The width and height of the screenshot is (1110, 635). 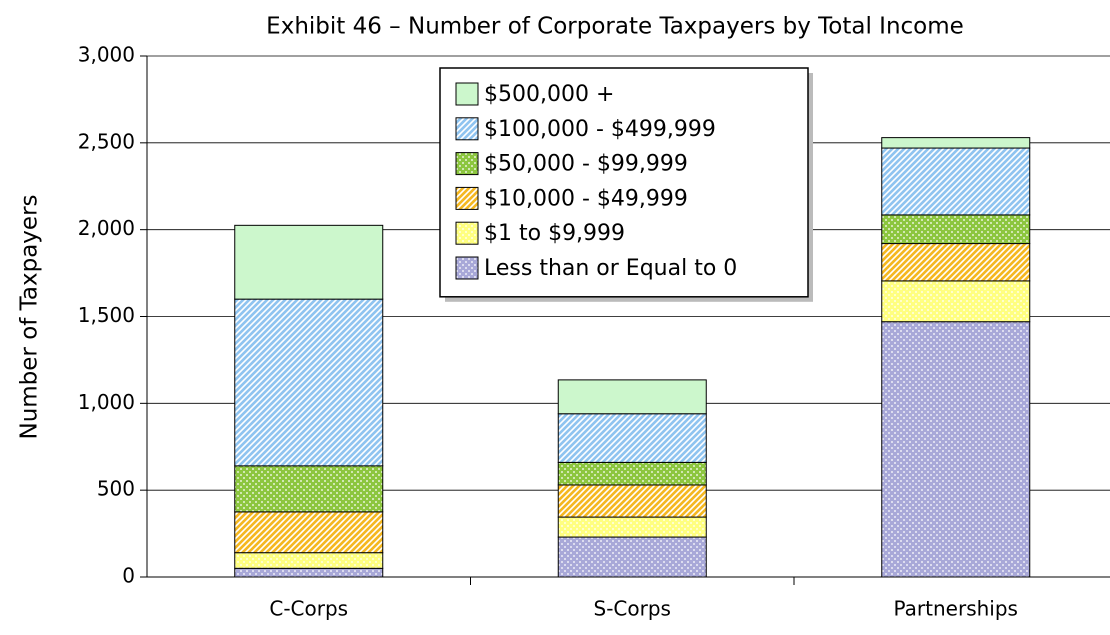 I want to click on x-tick-label: Partnerships, so click(x=956, y=609).